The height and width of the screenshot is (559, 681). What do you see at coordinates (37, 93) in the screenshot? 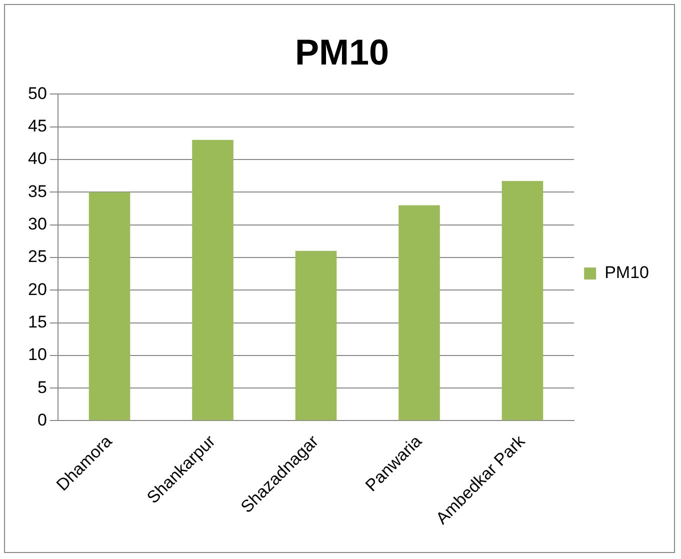
I see `y-tick-label: 50` at bounding box center [37, 93].